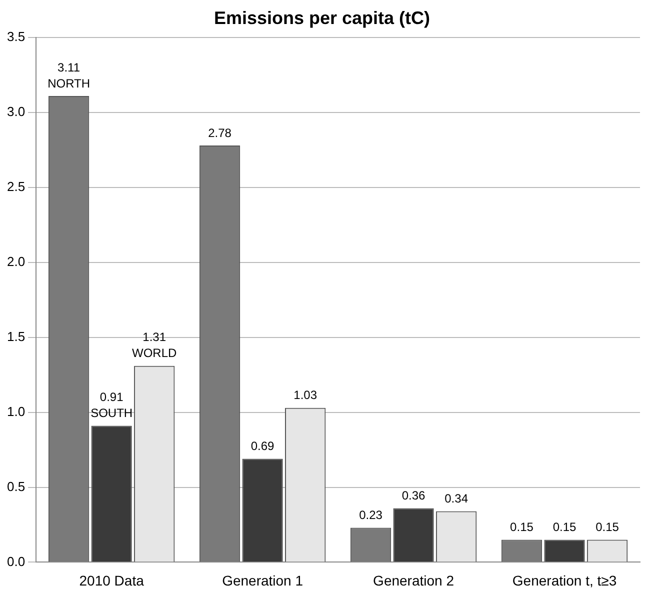 The image size is (652, 597). I want to click on data-label: 1.31, so click(154, 337).